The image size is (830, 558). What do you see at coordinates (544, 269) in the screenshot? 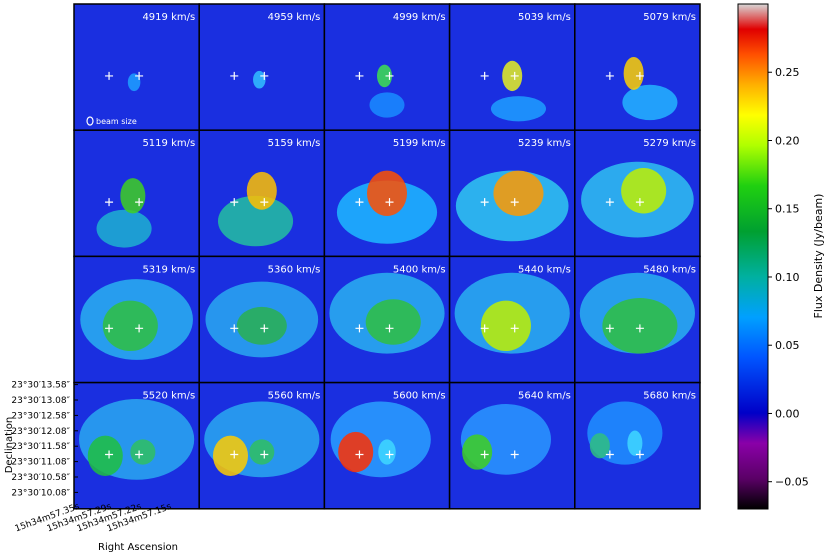
I see `velocity-label: 5440 km/s` at bounding box center [544, 269].